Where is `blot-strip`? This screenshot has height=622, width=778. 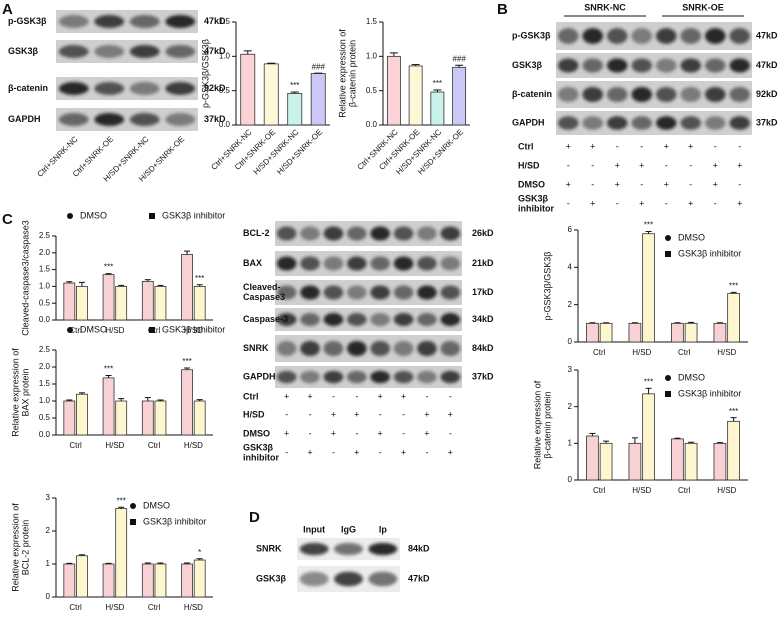
blot-strip is located at coordinates (368, 319).